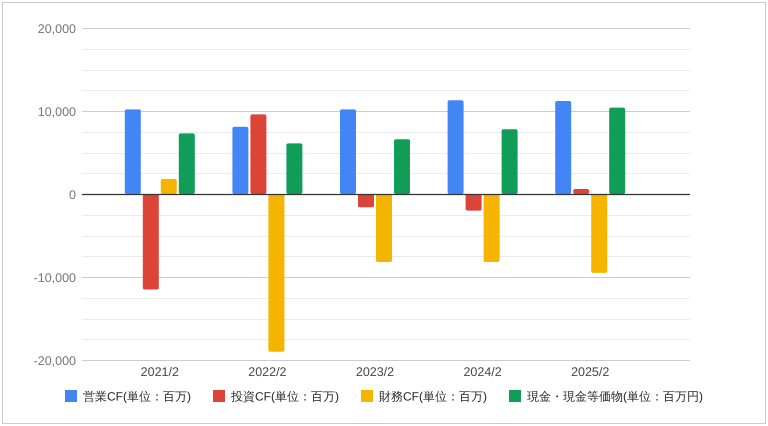 The height and width of the screenshot is (426, 768). I want to click on x-tick-label: 2021/2, so click(159, 372).